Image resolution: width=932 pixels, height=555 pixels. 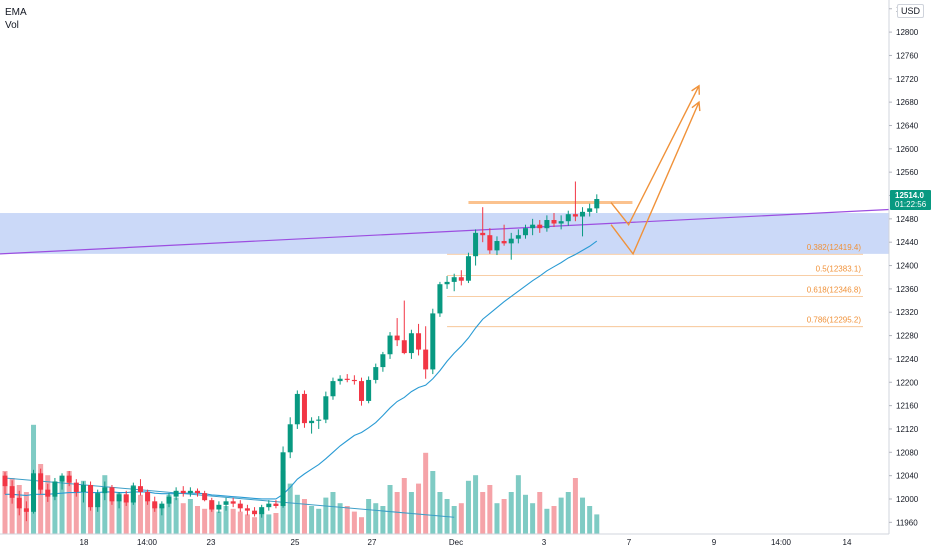 What do you see at coordinates (466, 541) in the screenshot?
I see `time-axis: 18 14:00 23 25 27 Dec 3 7 9 14:00 14` at bounding box center [466, 541].